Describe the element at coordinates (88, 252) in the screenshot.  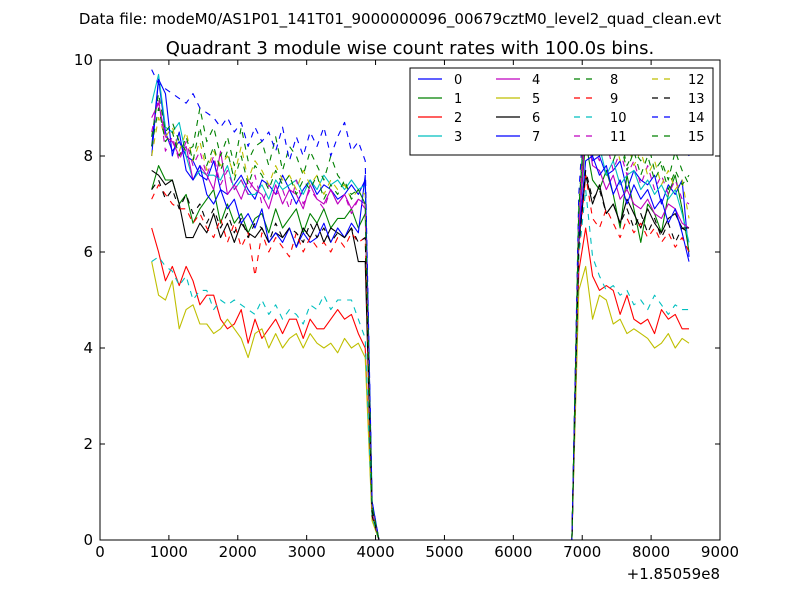
I see `y-tick-label: 6` at that location.